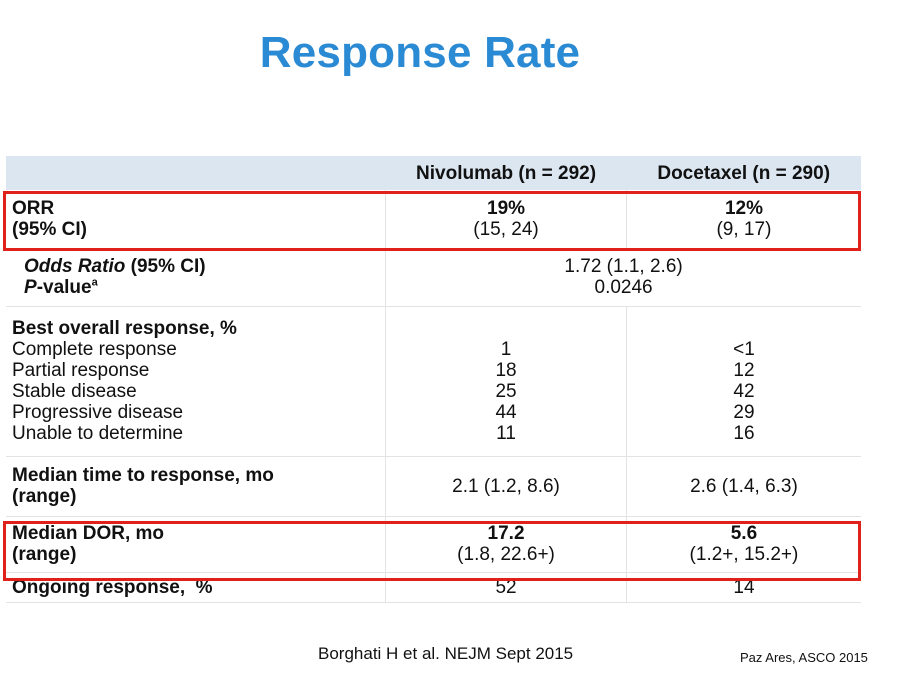 The width and height of the screenshot is (900, 694). What do you see at coordinates (506, 173) in the screenshot?
I see `header-nivolumab: Nivolumab (n = 292)` at bounding box center [506, 173].